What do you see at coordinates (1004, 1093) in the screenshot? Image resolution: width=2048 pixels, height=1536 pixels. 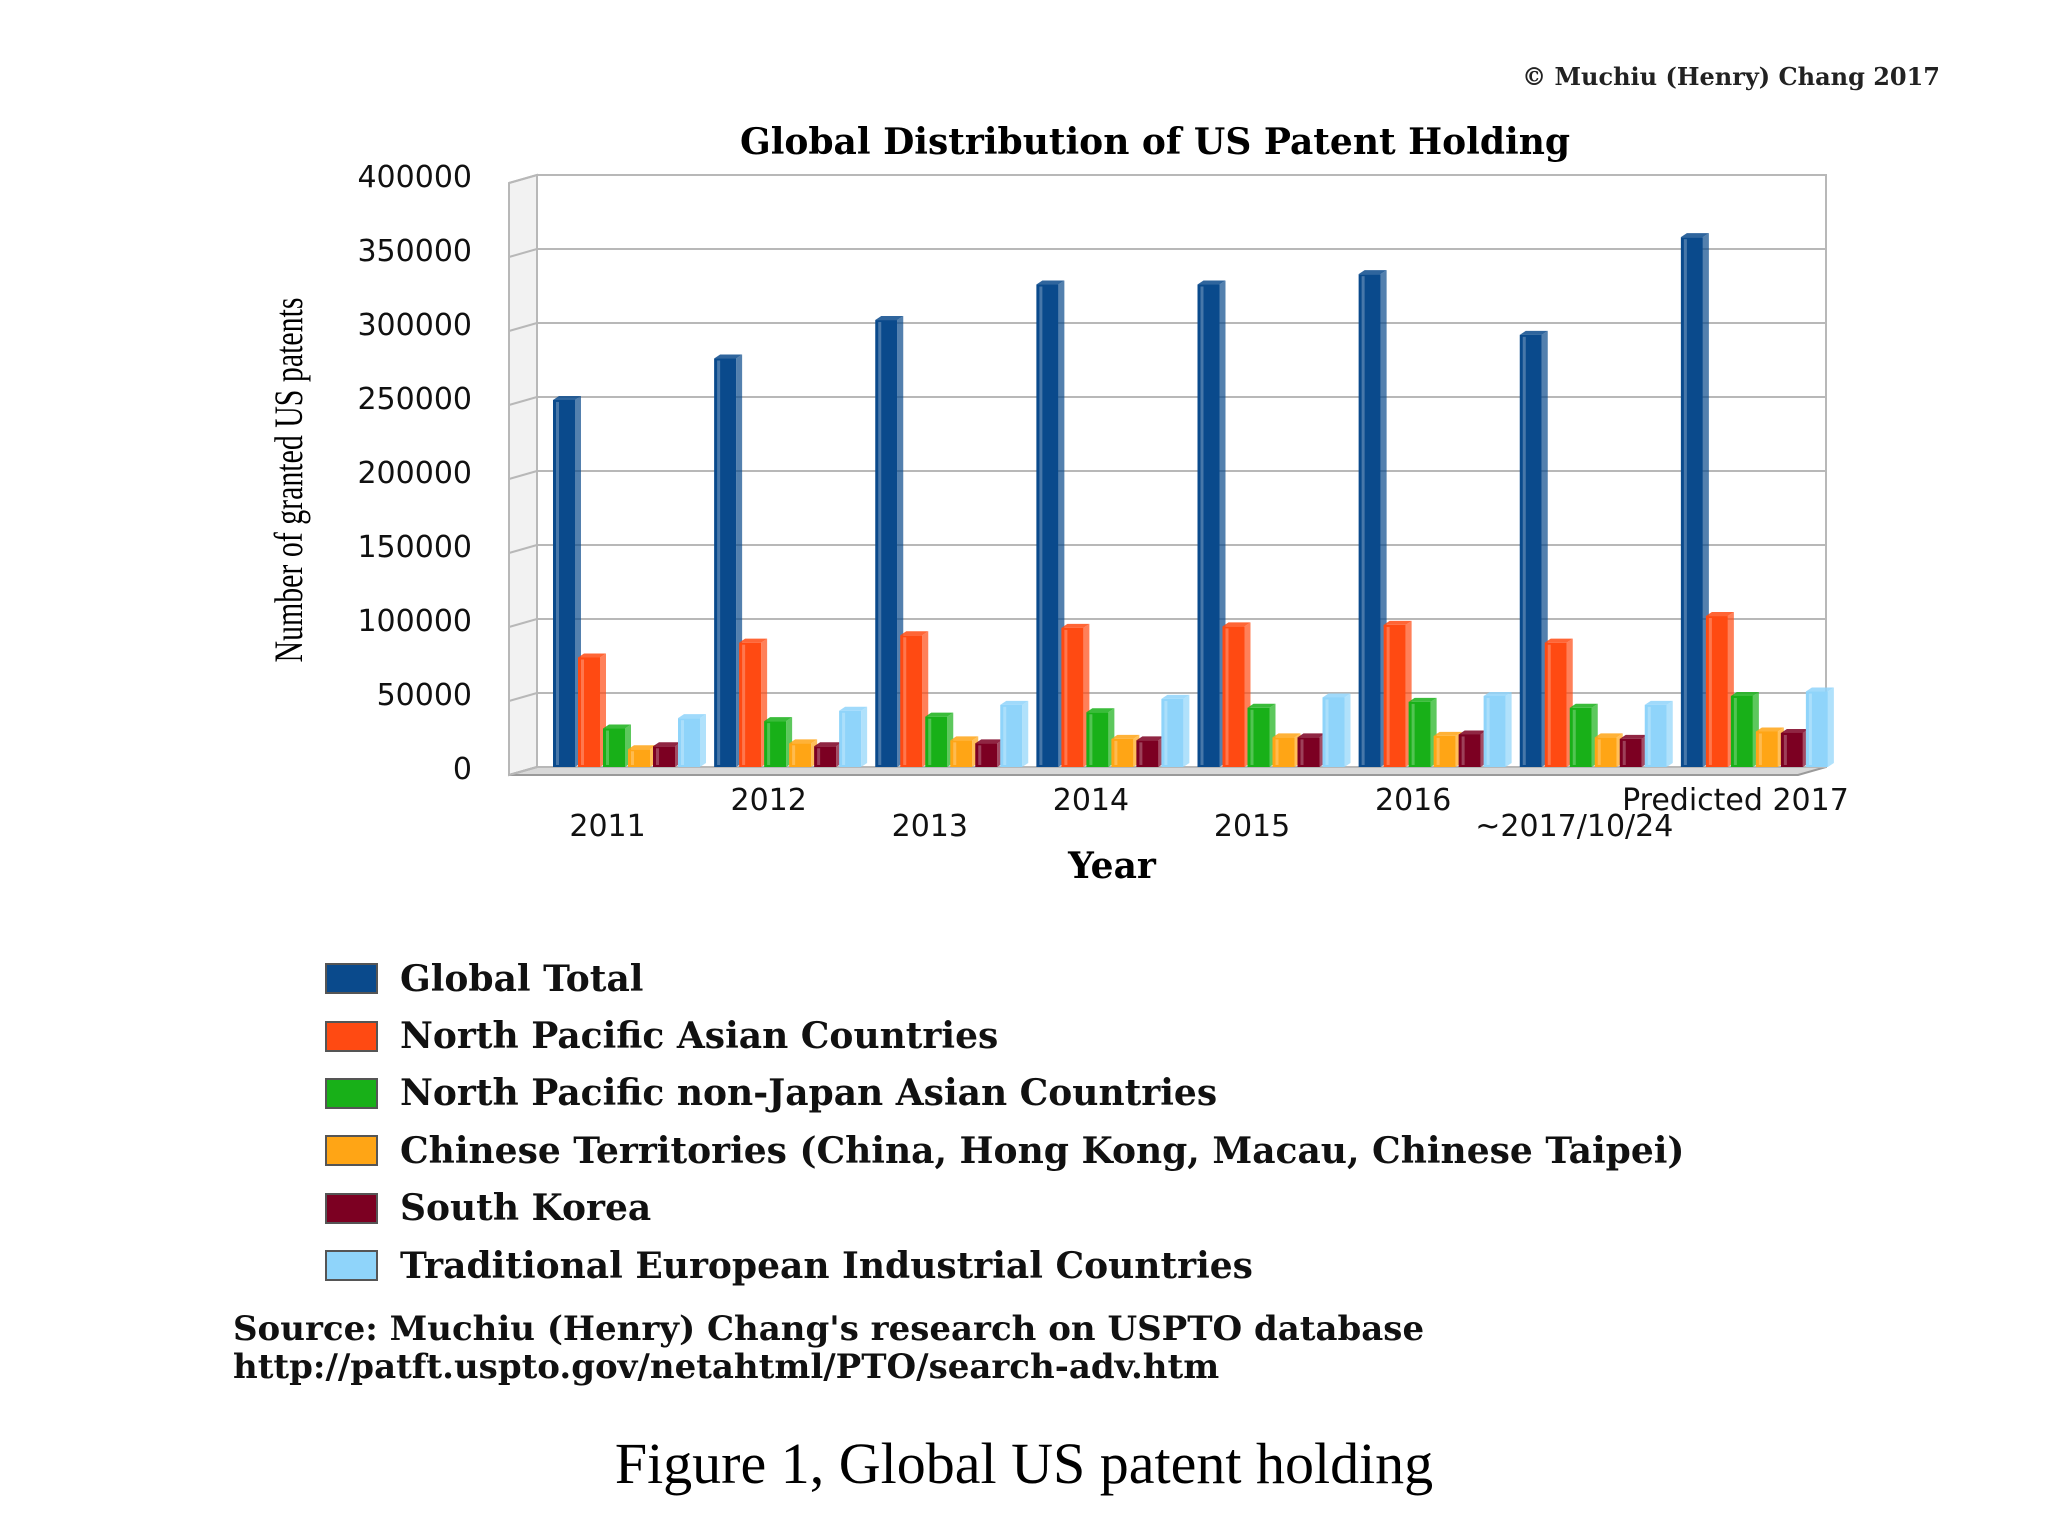 I see `legend-item: North Pacific non-Japan Asian Countries` at bounding box center [1004, 1093].